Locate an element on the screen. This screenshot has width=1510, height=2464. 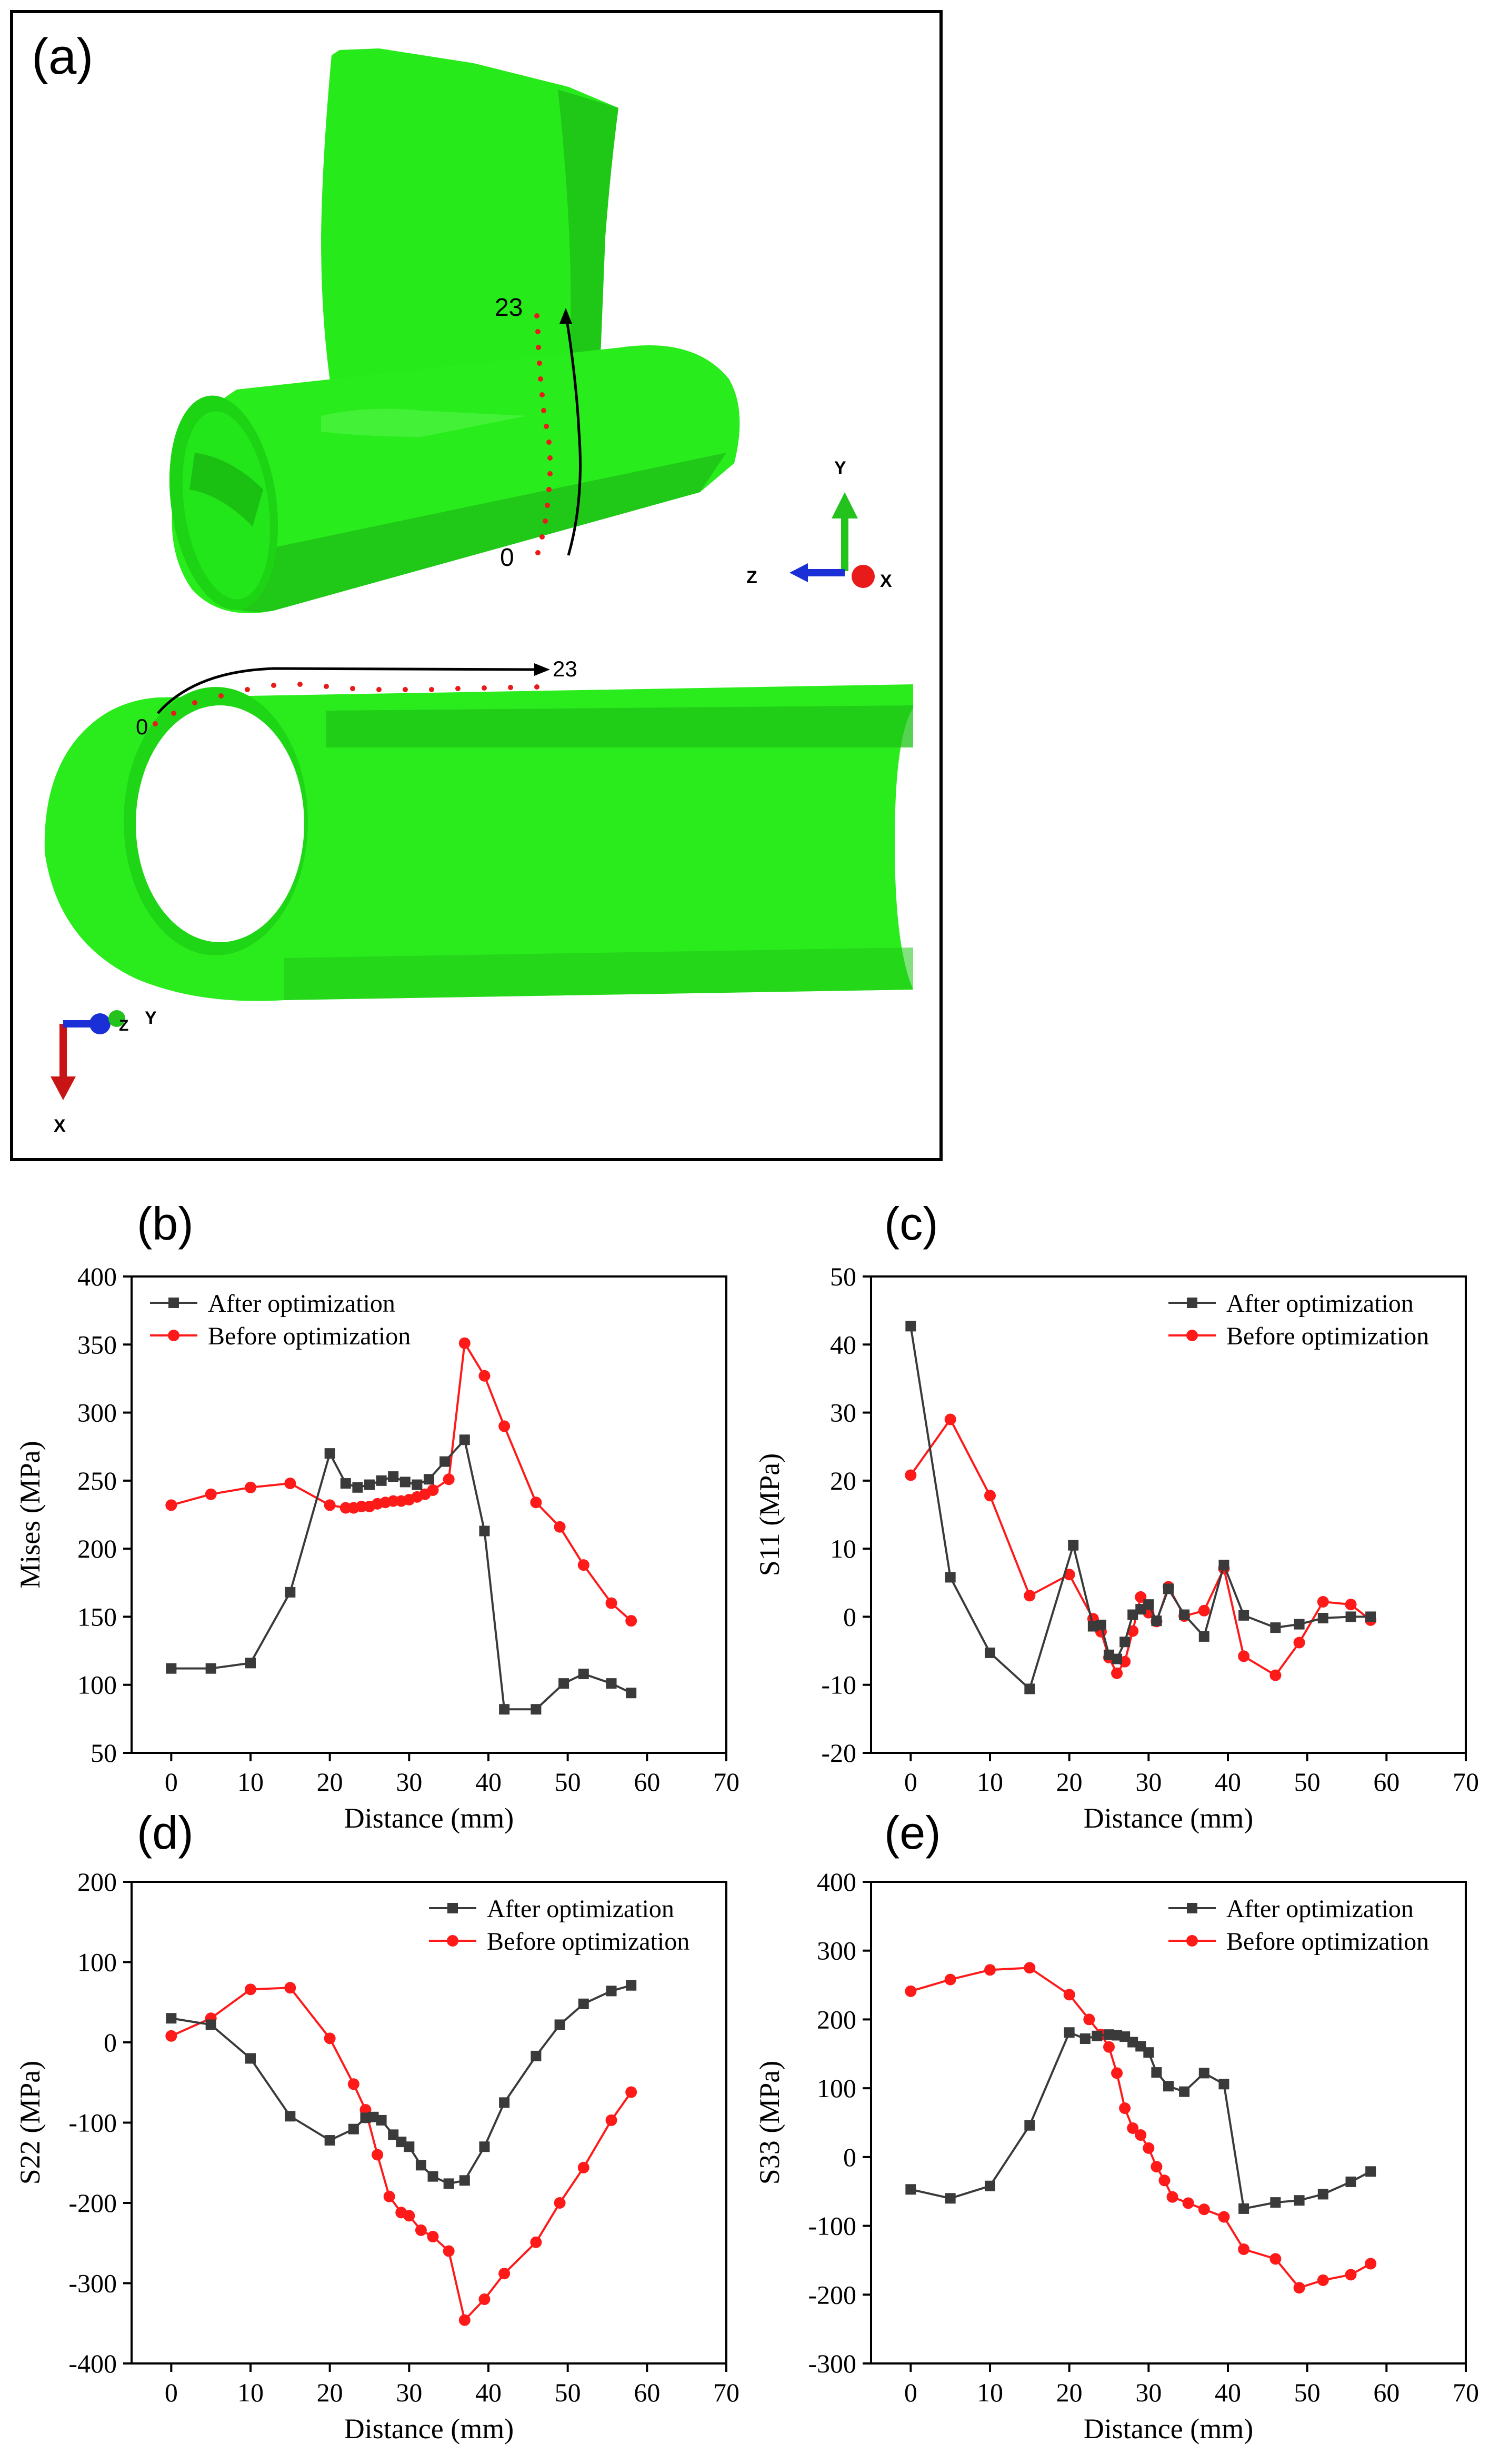
y-tick-label: 200 is located at coordinates (97, 1548).